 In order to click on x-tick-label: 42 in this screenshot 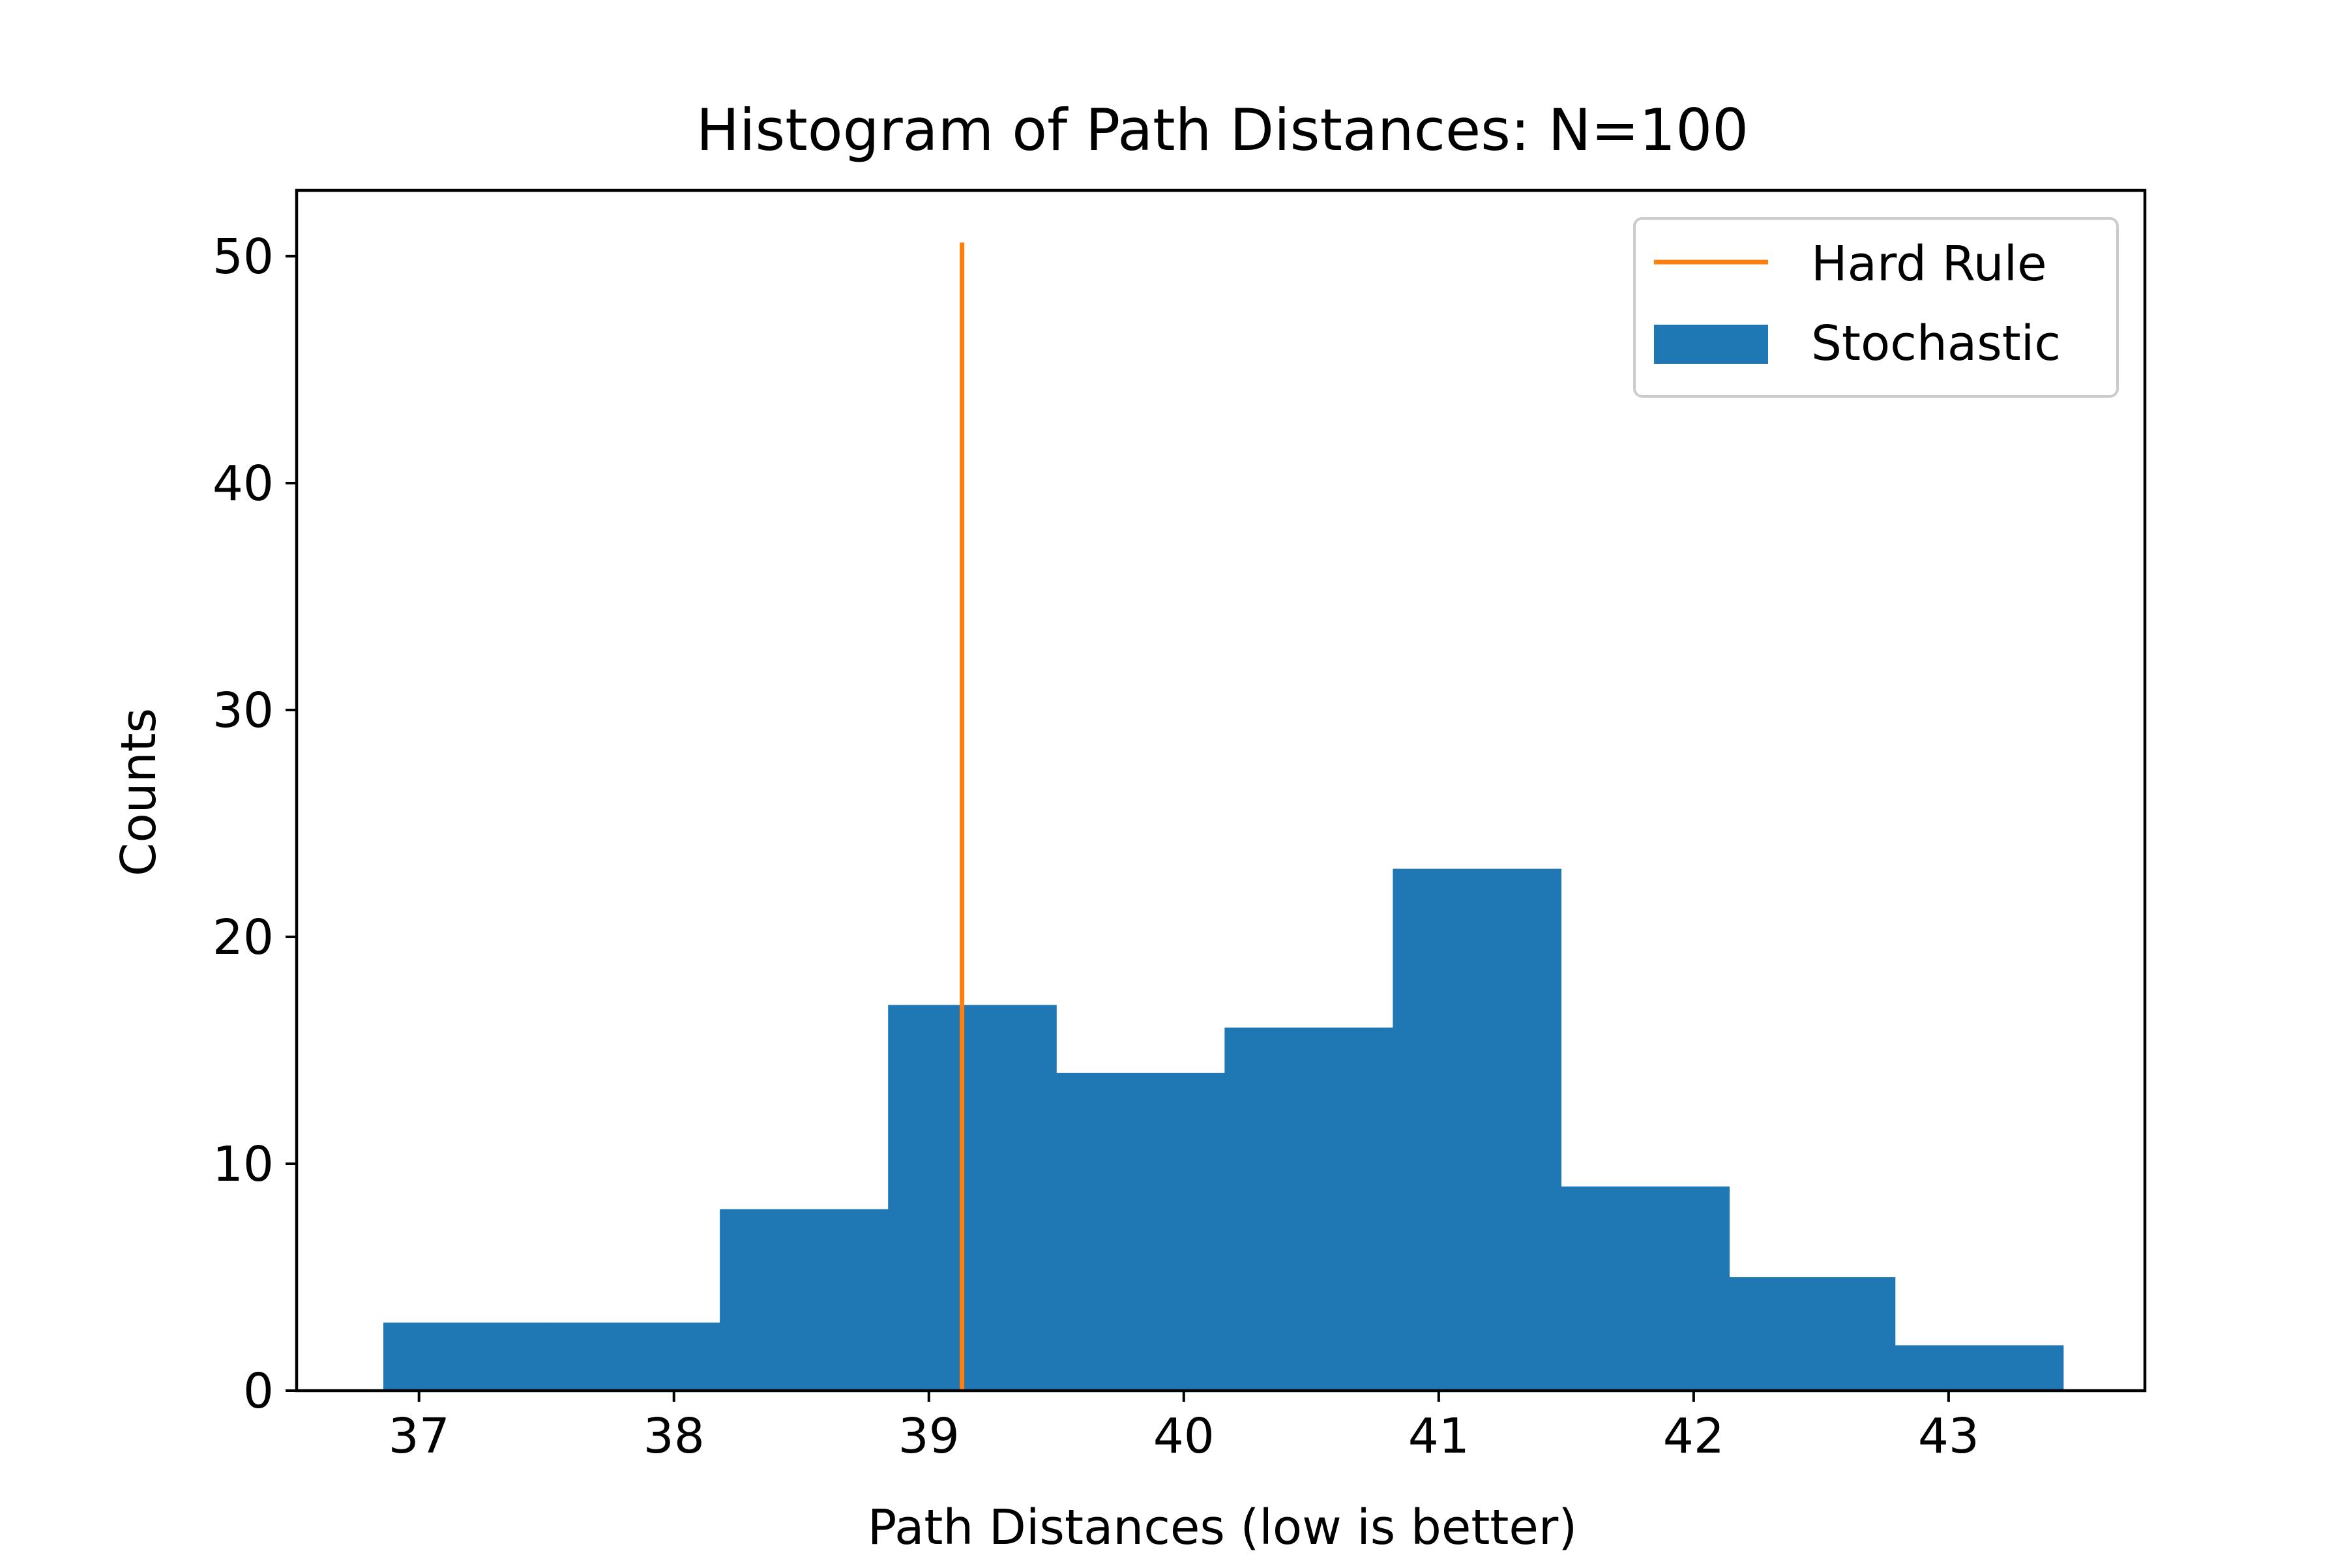, I will do `click(1693, 1436)`.